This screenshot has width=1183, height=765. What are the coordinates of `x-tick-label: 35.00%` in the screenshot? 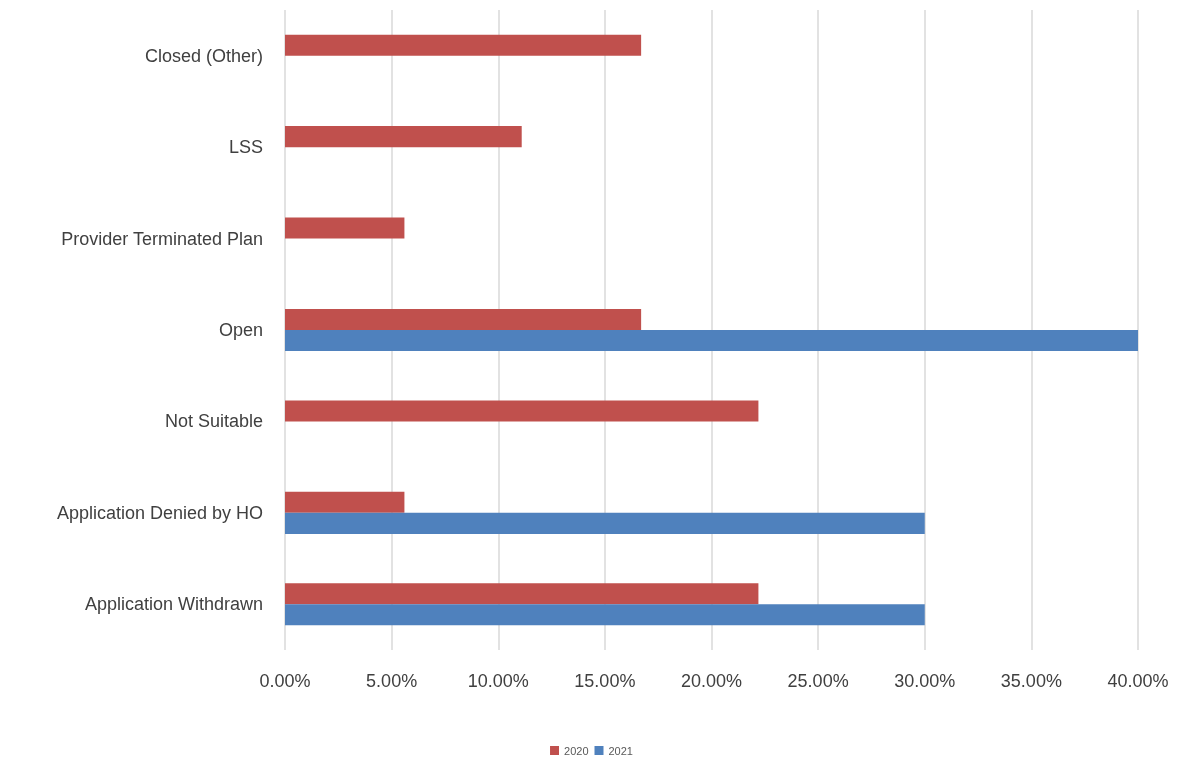 It's located at (1031, 681).